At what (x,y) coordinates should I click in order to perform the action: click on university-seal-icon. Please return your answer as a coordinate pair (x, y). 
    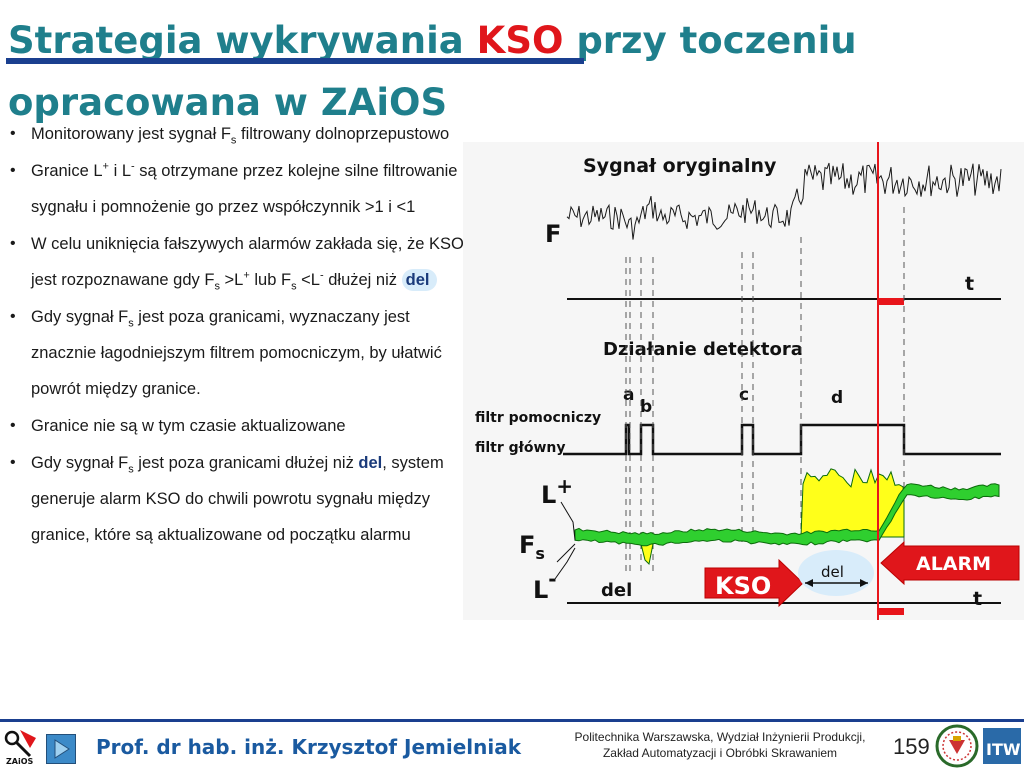
    Looking at the image, I should click on (957, 746).